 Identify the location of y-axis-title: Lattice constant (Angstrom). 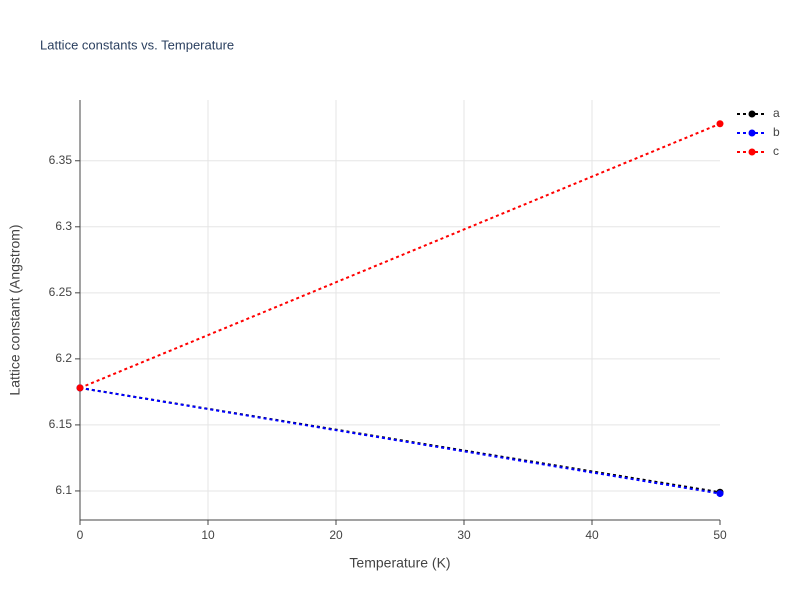
(15, 309).